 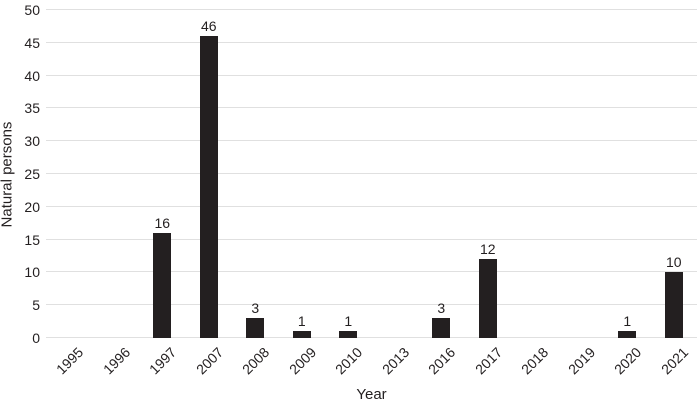 What do you see at coordinates (256, 361) in the screenshot?
I see `x-tick-label: 2008` at bounding box center [256, 361].